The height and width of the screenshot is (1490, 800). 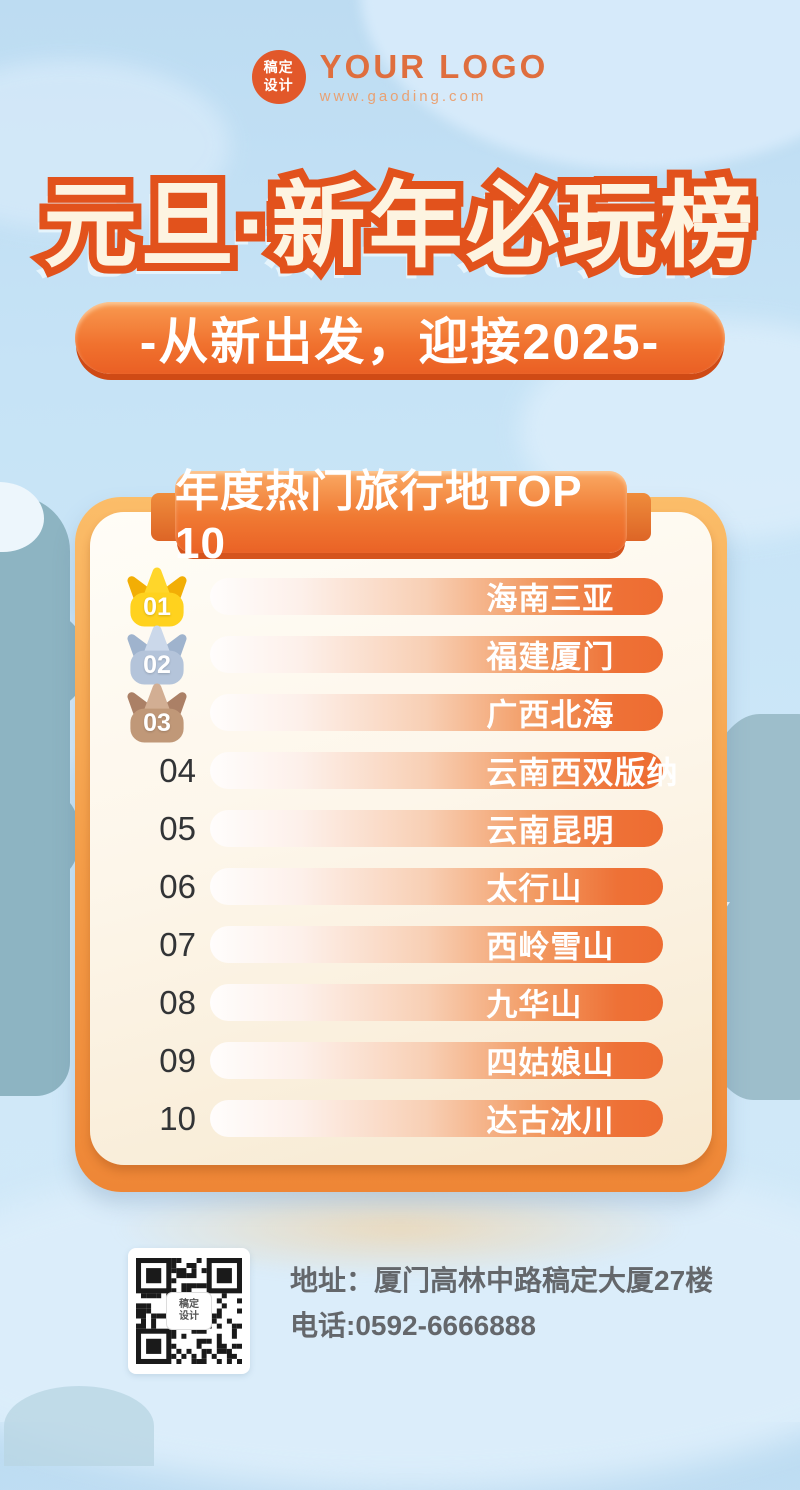 I want to click on brand-badge-icon: 稿定 设计, so click(x=278, y=76).